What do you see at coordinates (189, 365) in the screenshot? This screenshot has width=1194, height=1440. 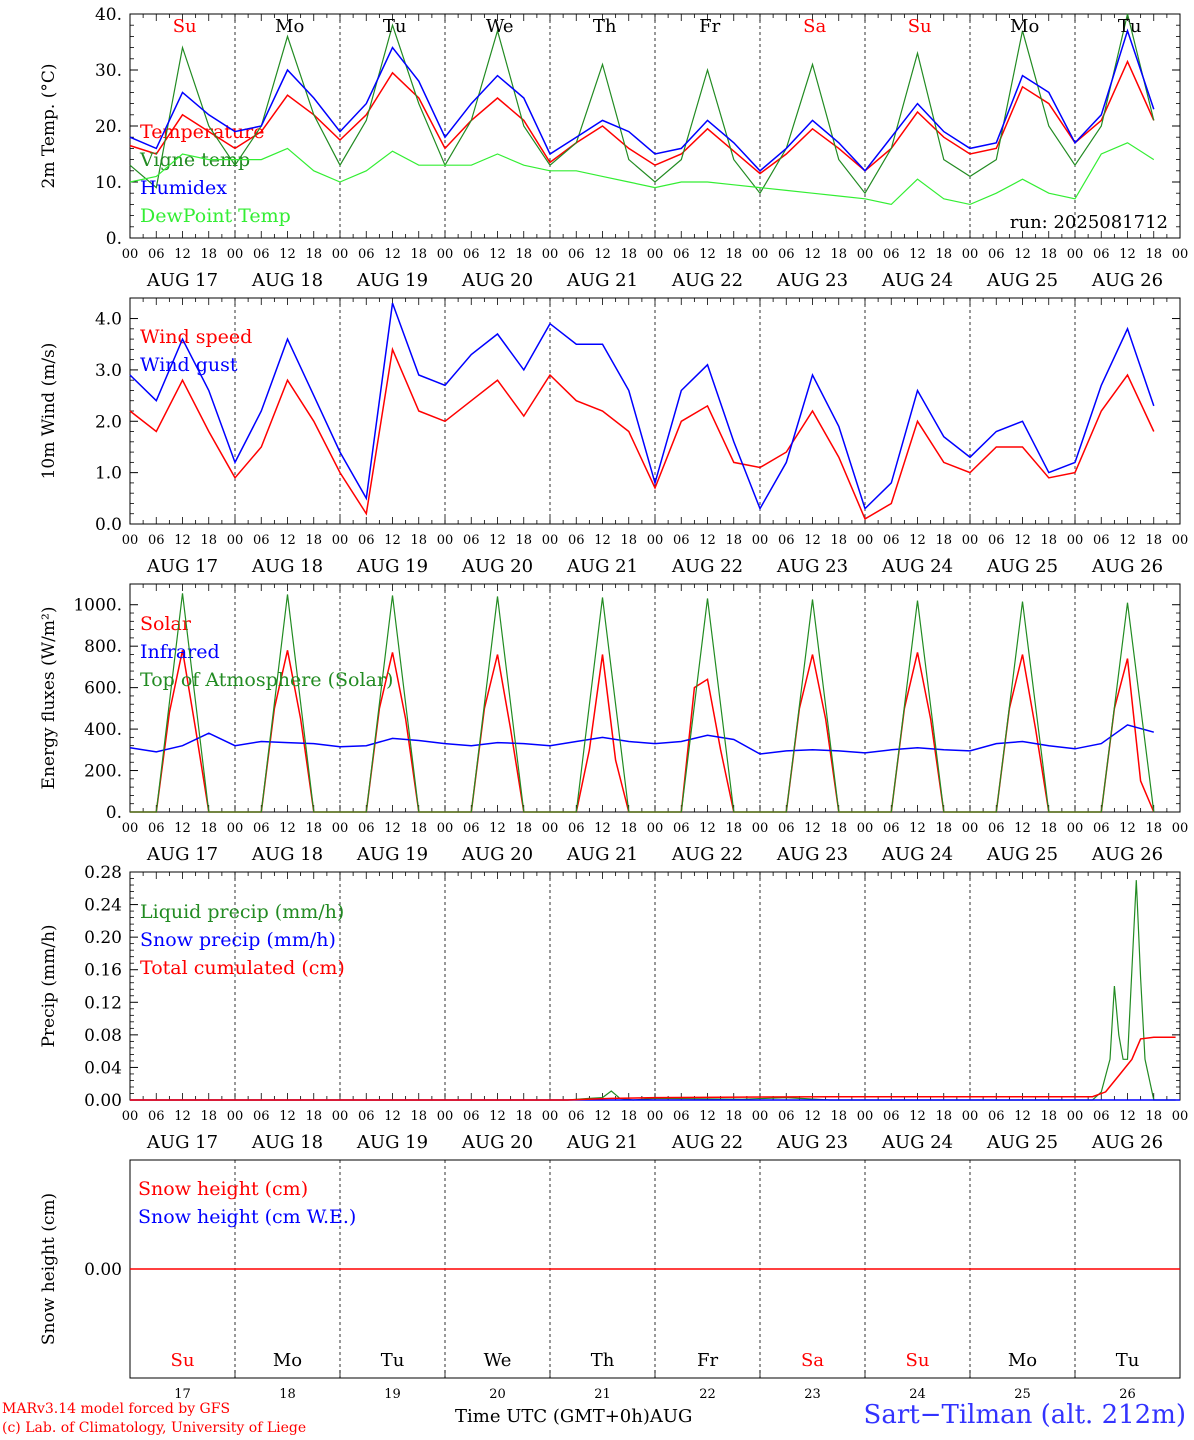 I see `legend-entry: Wind gust` at bounding box center [189, 365].